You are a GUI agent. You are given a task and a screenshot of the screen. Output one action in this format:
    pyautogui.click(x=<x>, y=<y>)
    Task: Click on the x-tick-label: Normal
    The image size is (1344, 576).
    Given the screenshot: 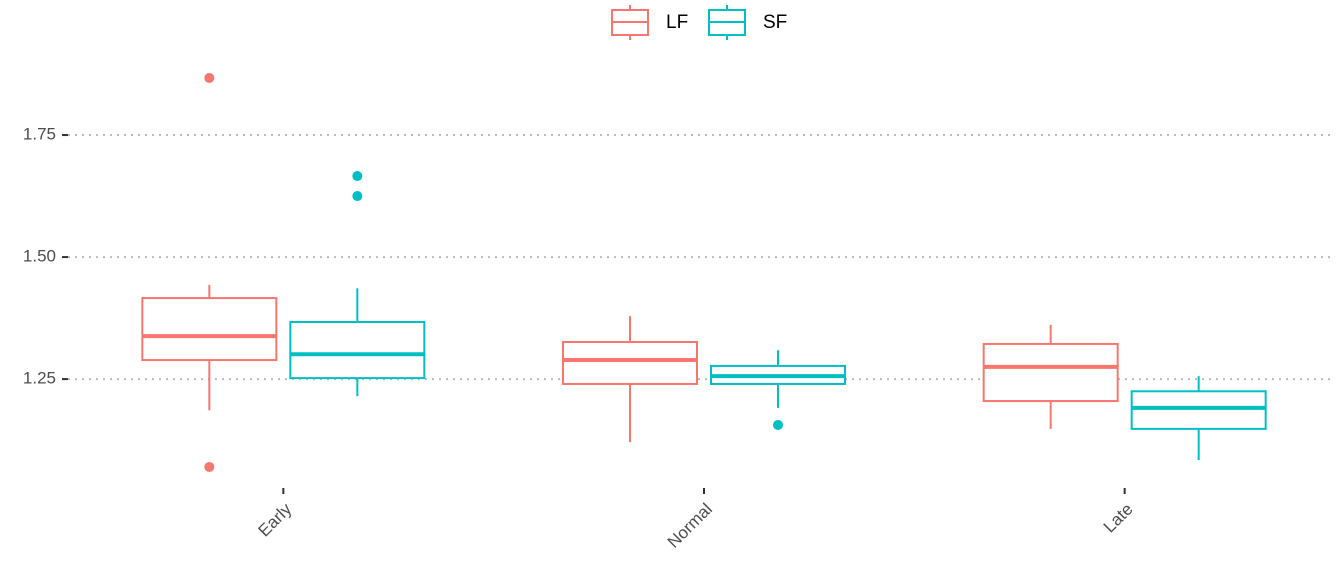 What is the action you would take?
    pyautogui.click(x=690, y=526)
    